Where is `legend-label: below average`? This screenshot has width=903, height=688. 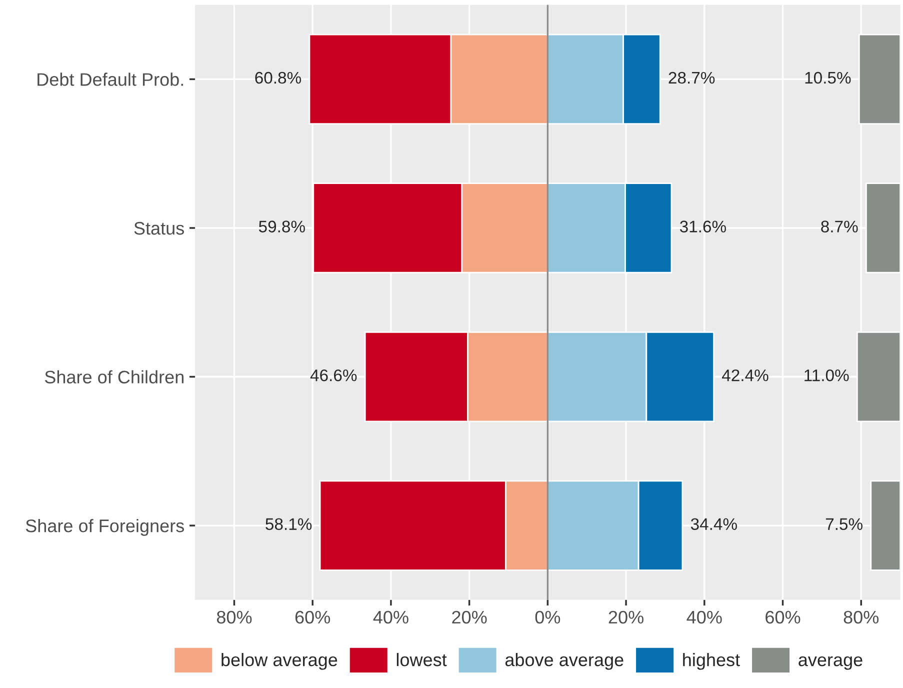 legend-label: below average is located at coordinates (280, 661).